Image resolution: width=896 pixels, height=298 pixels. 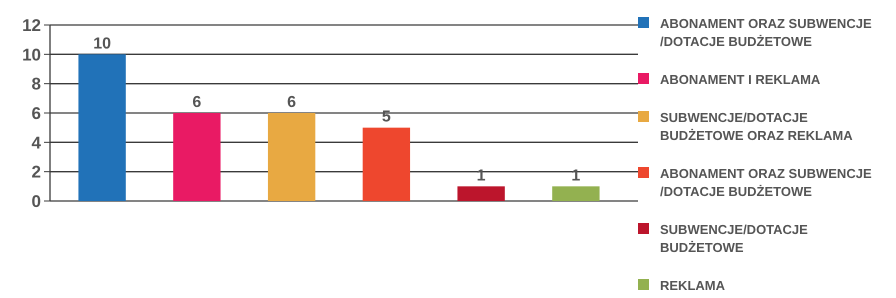 I want to click on y-tick-label: 0, so click(x=36, y=201).